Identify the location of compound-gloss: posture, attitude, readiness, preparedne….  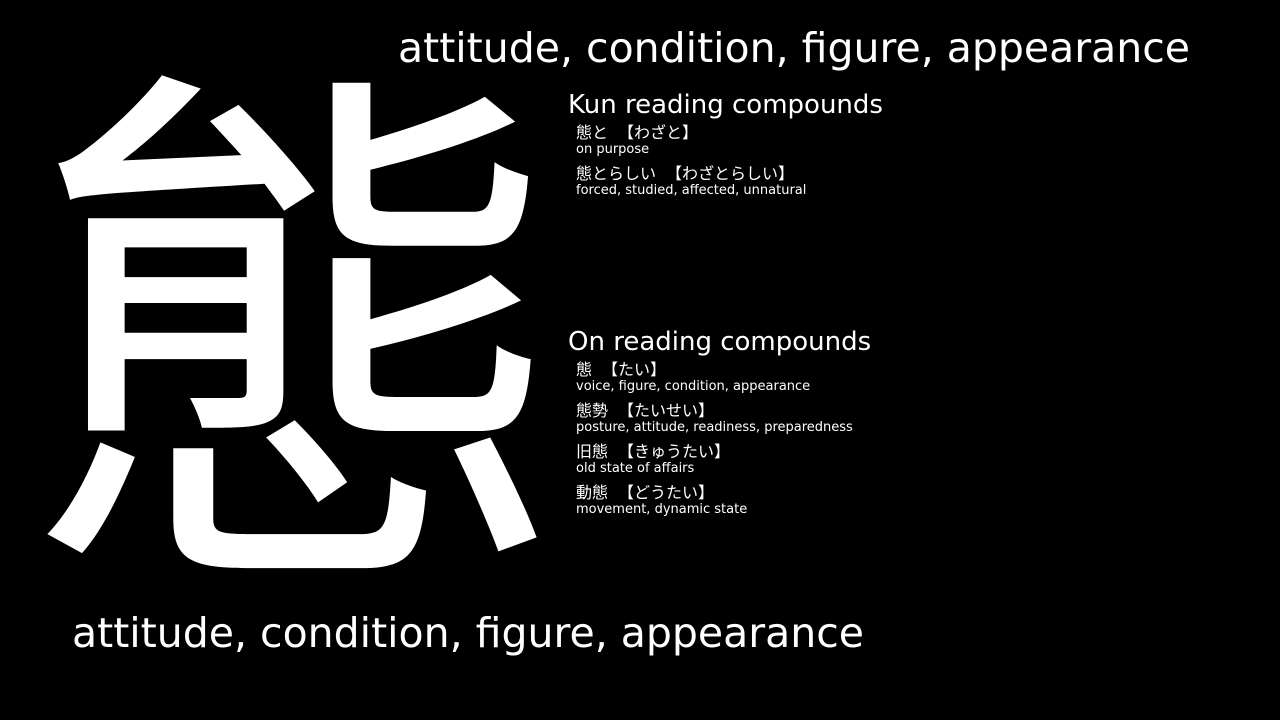
(714, 427).